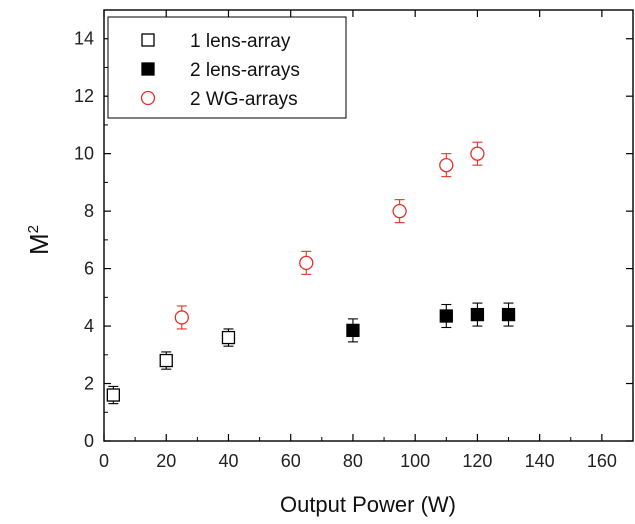 The image size is (635, 524). I want to click on x-tick-label: 160, so click(602, 461).